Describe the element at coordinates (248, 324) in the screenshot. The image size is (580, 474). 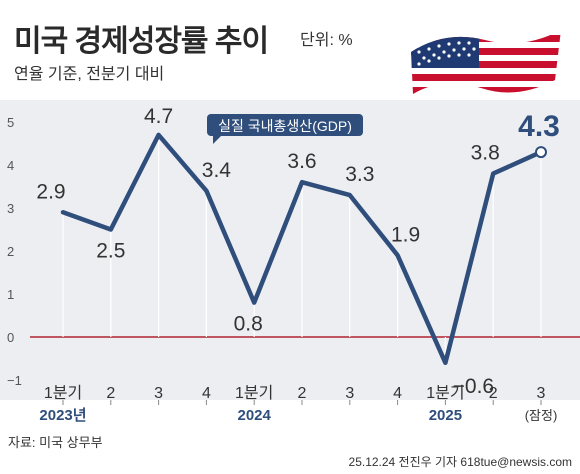
I see `data-label: 0.8` at that location.